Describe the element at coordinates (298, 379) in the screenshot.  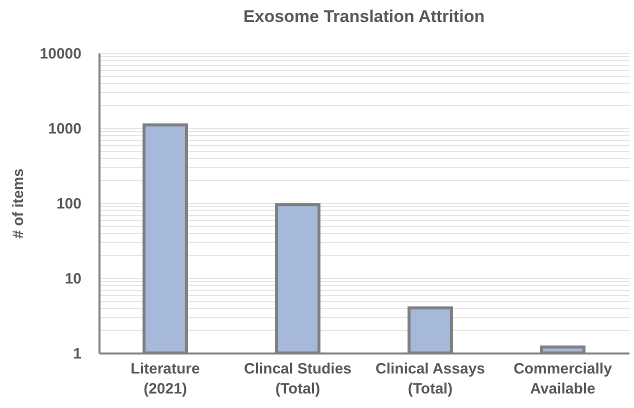
I see `x-tick-label: Clincal Studies (Total)` at that location.